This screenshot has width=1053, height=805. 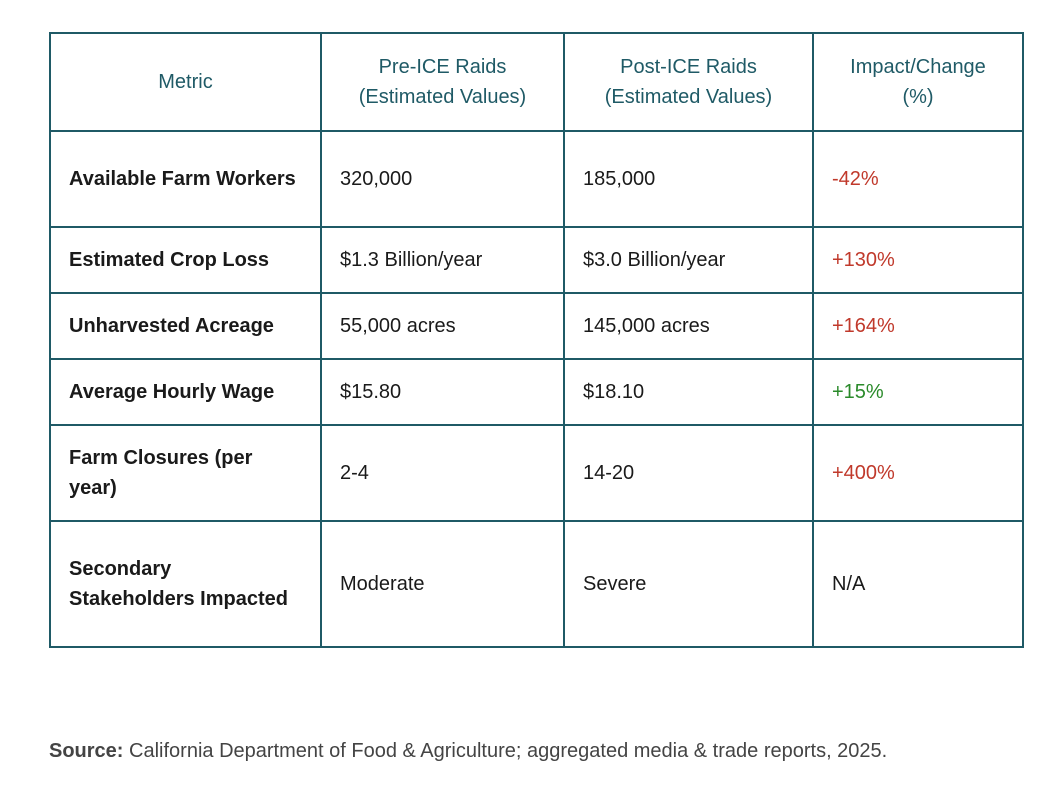 I want to click on change-cell: +130%, so click(x=918, y=260).